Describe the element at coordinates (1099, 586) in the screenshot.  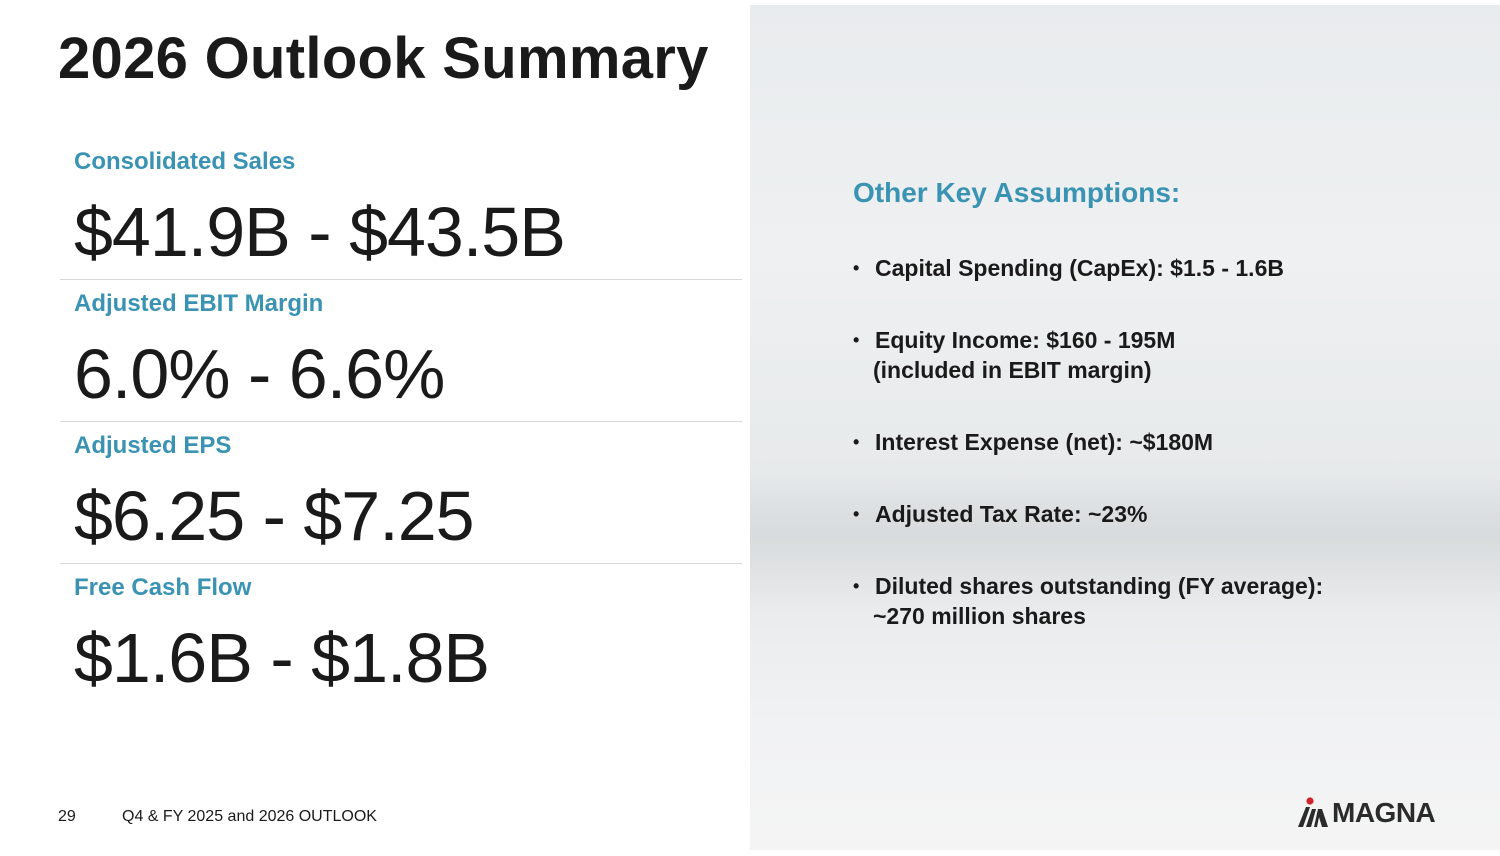
I see `assumption-text: Diluted shares outstanding (FY average):` at that location.